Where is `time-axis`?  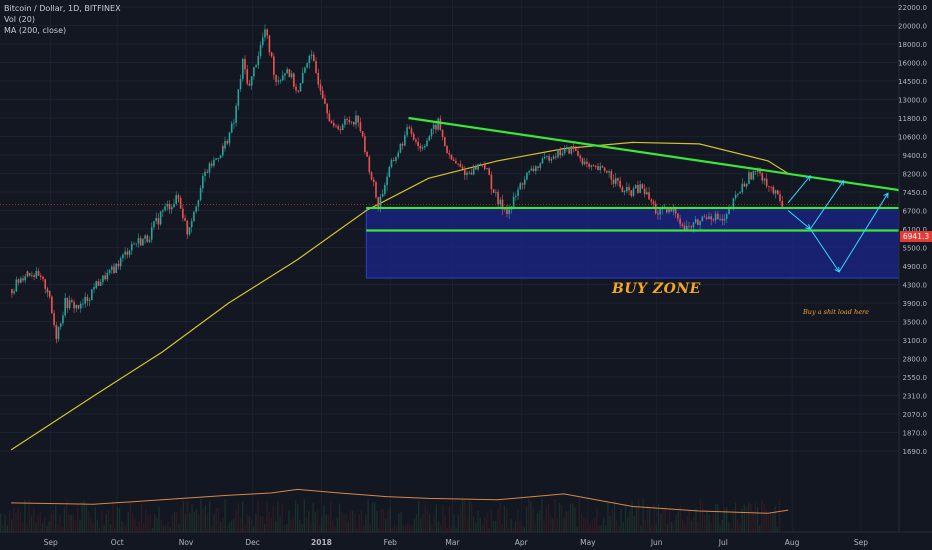
time-axis is located at coordinates (466, 541).